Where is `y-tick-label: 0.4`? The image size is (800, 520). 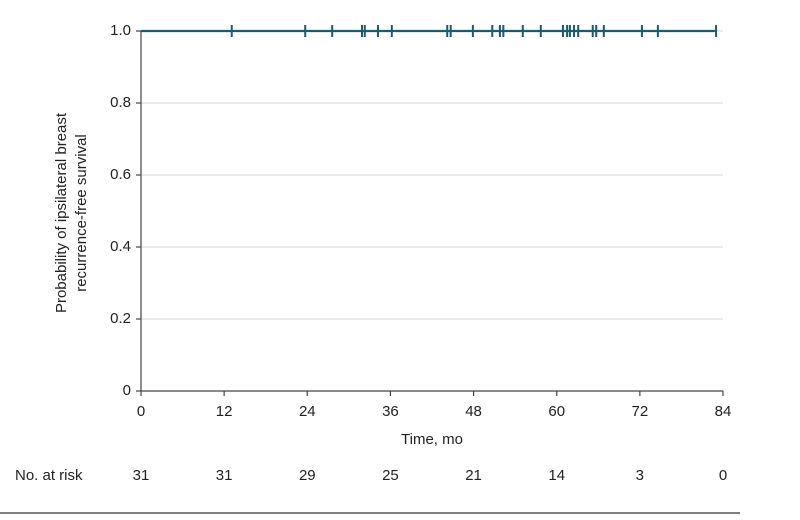 y-tick-label: 0.4 is located at coordinates (120, 246).